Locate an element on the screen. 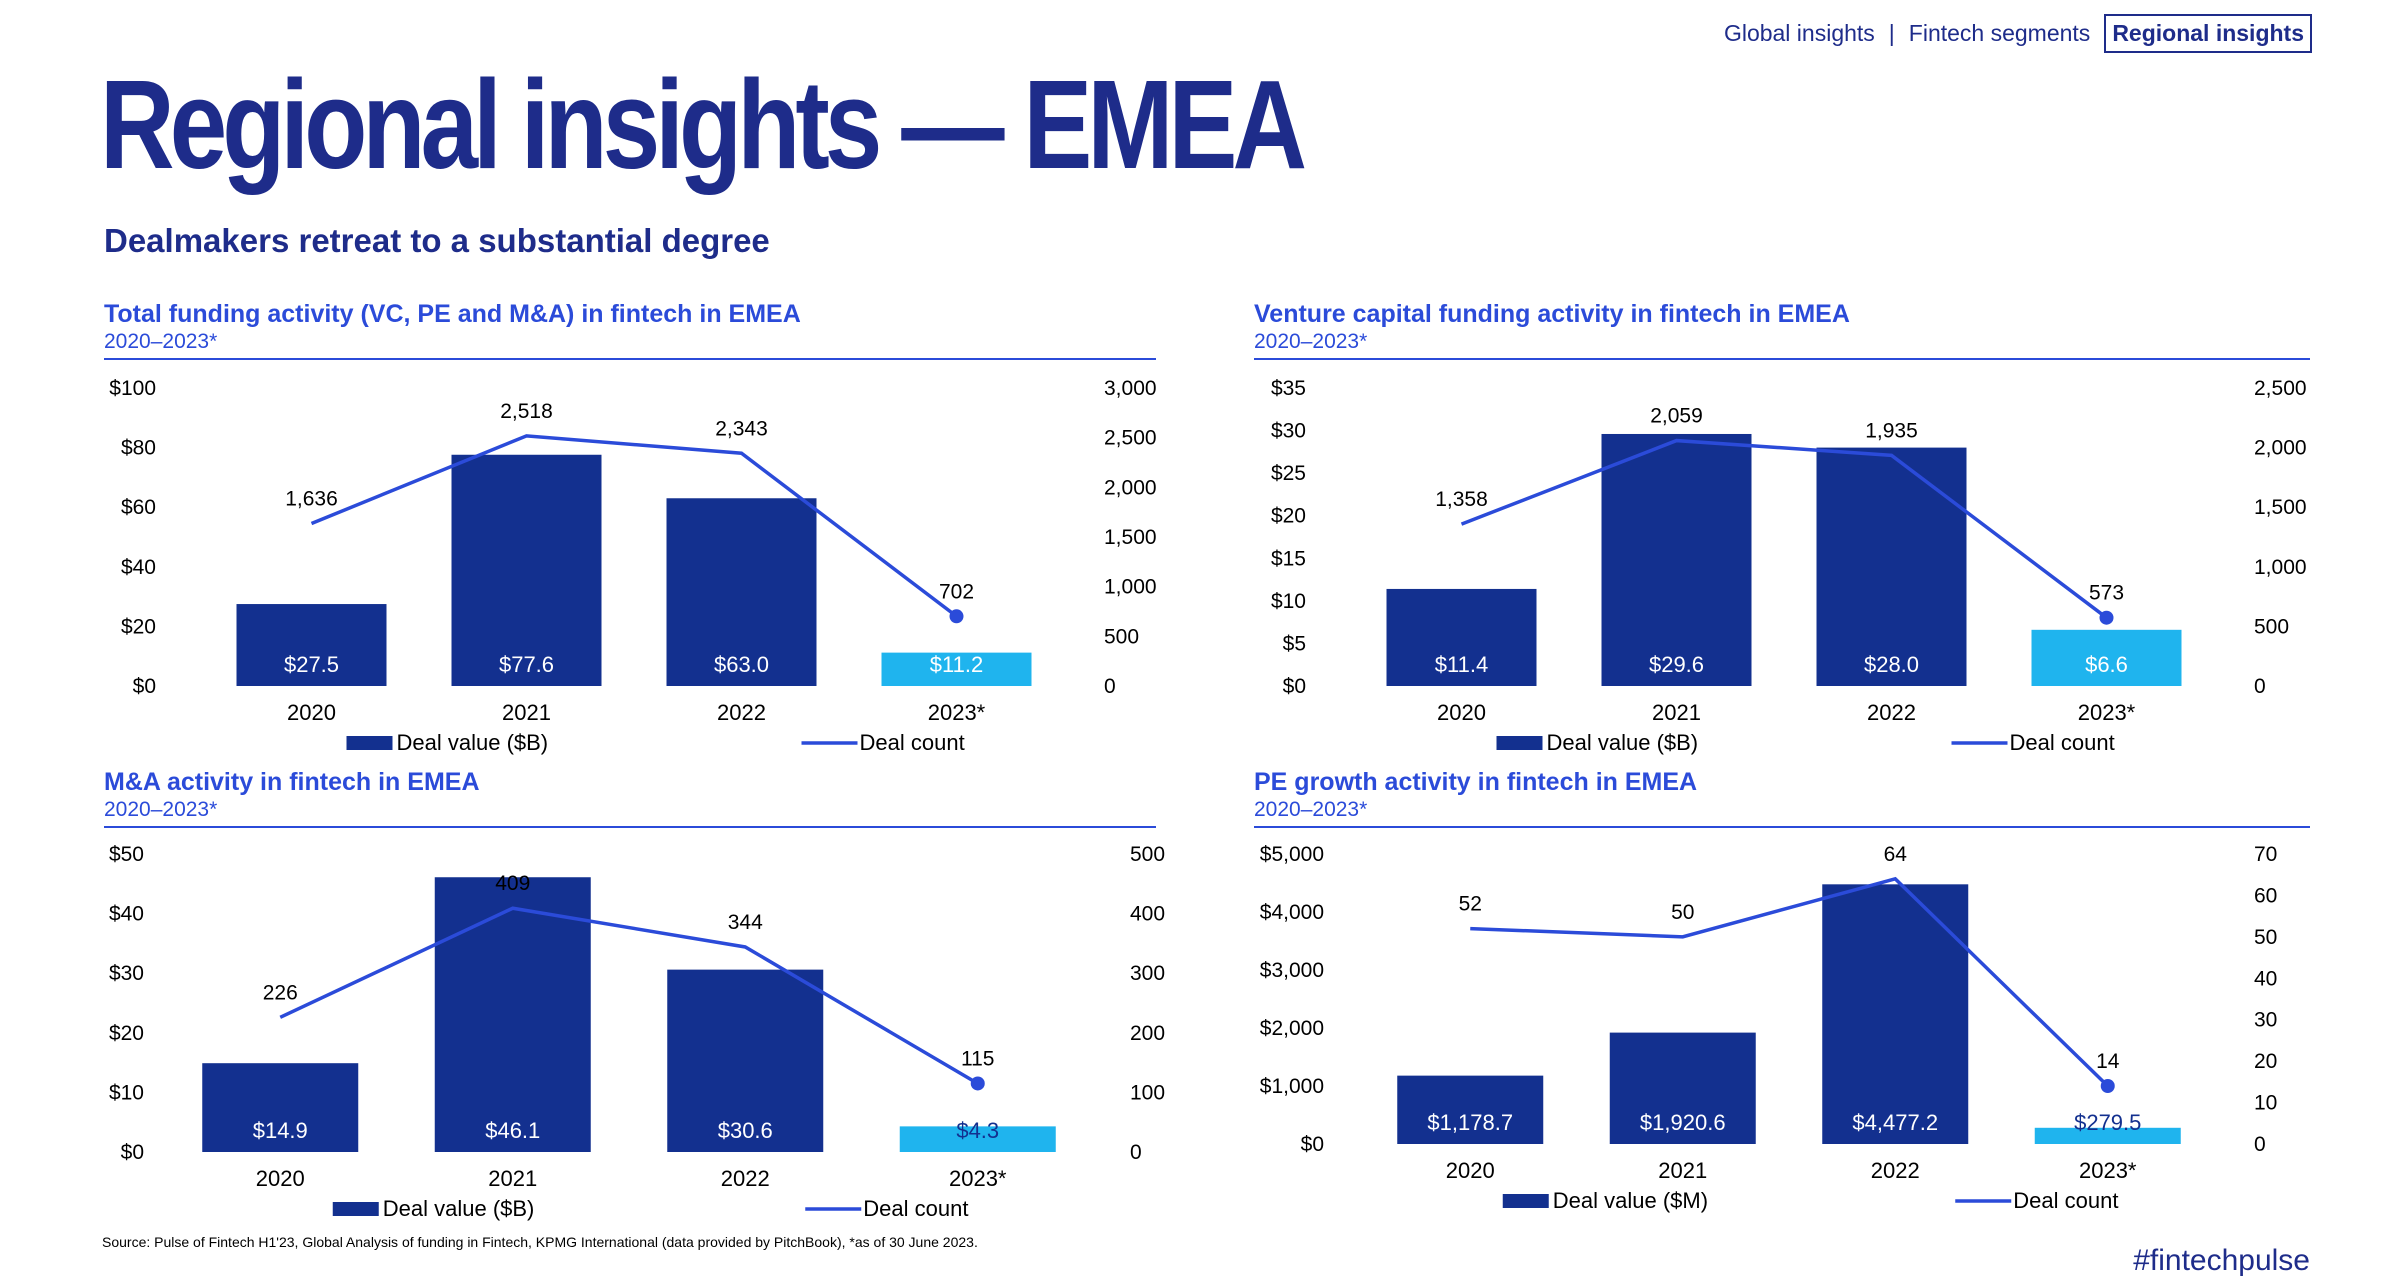 This screenshot has height=1278, width=2392. left-axis-tick-label: $50 is located at coordinates (126, 854).